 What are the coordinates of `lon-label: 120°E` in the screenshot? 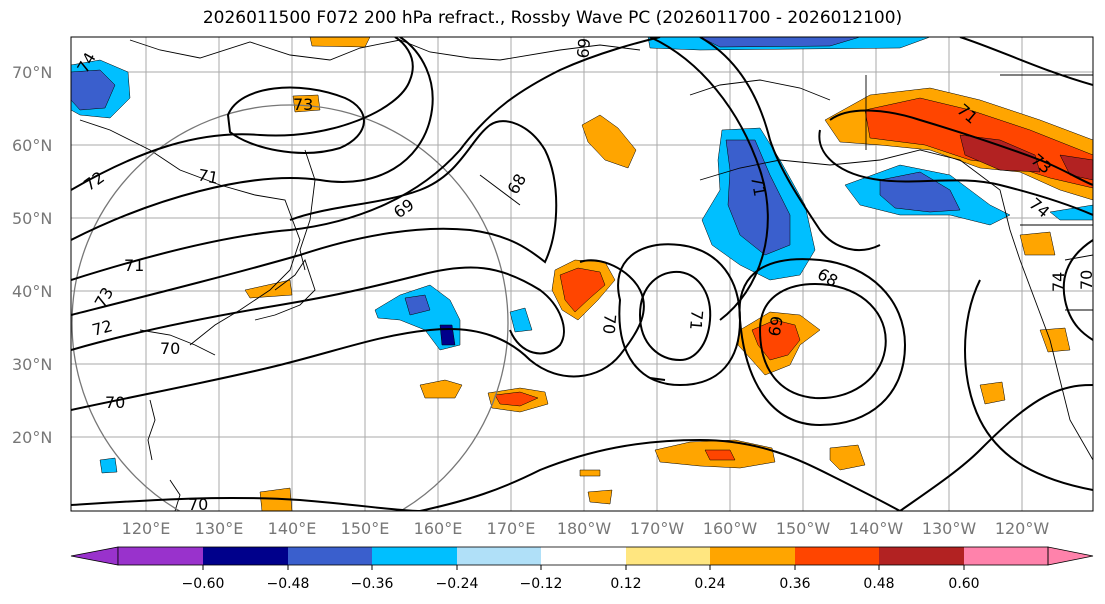 It's located at (146, 528).